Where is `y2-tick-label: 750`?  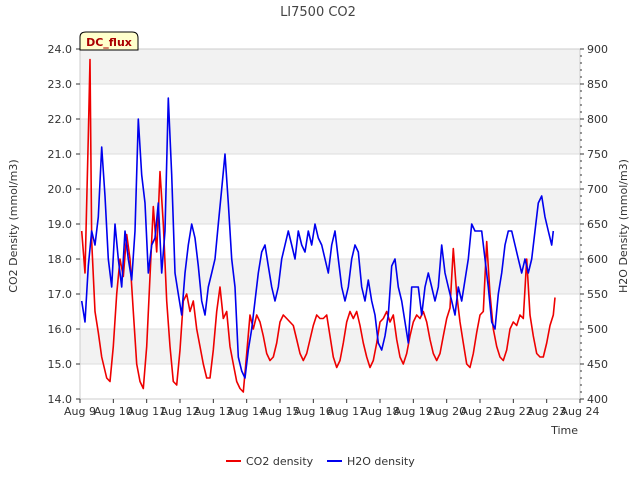 y2-tick-label: 750 is located at coordinates (597, 154).